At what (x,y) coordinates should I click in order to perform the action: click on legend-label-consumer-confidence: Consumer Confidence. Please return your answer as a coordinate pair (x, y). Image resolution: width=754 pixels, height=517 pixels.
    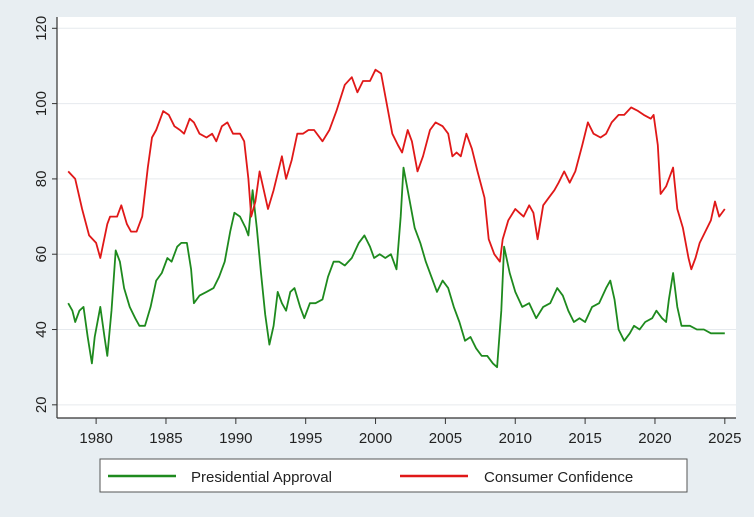
    Looking at the image, I should click on (558, 477).